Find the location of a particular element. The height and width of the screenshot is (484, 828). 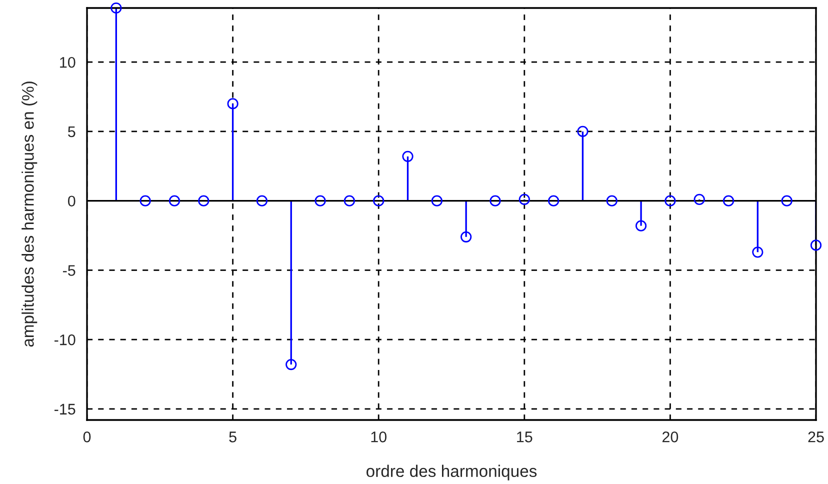

y-tick-label: -5 is located at coordinates (69, 270).